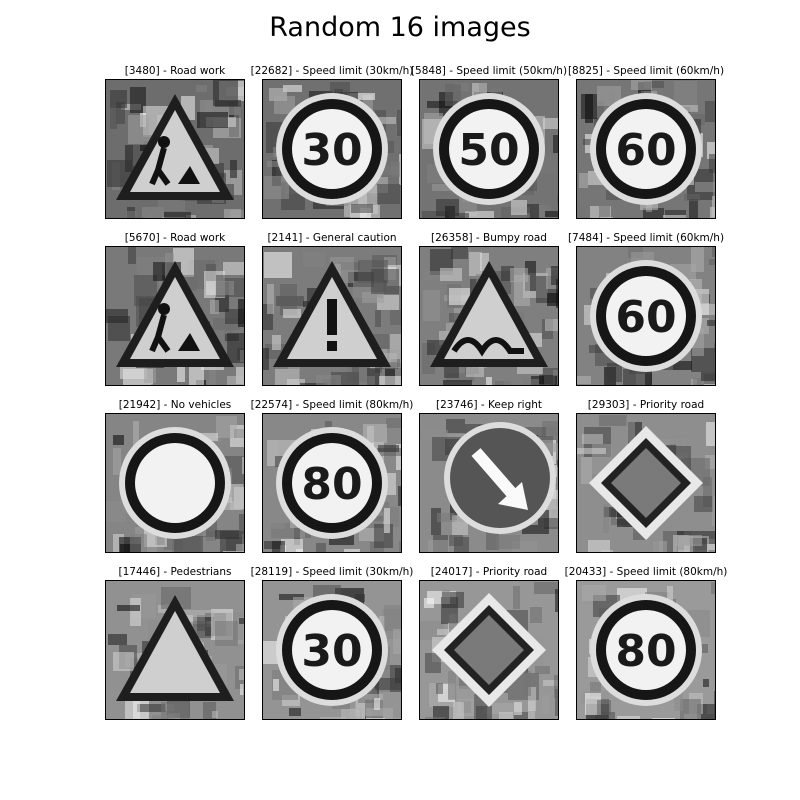 The width and height of the screenshot is (800, 800). I want to click on image-caption: [21942] - No vehicles, so click(175, 405).